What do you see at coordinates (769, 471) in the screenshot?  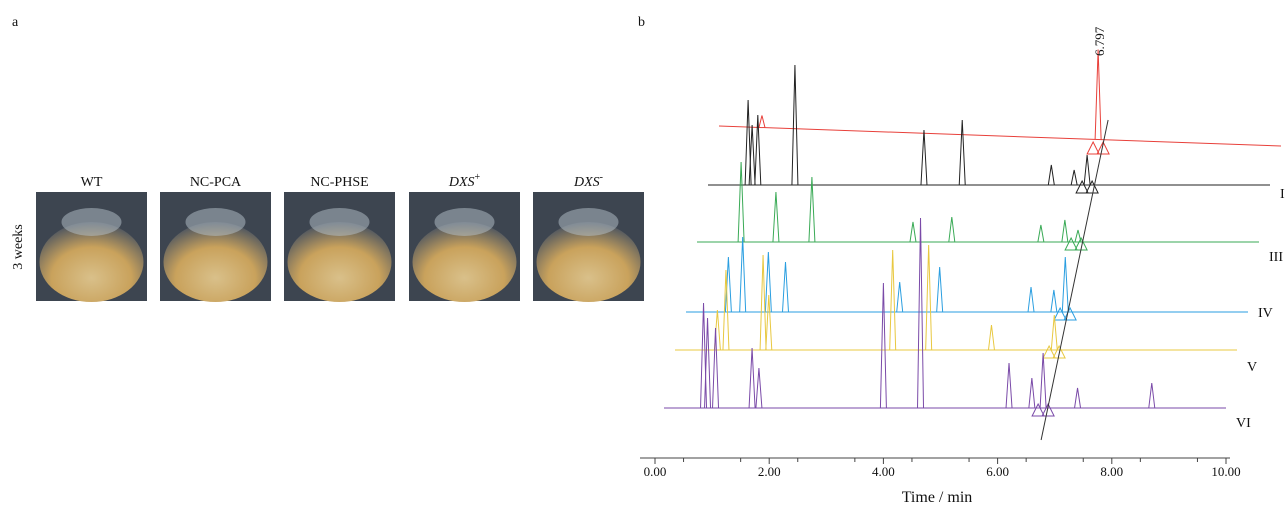 I see `x-tick-label: 2.00` at bounding box center [769, 471].